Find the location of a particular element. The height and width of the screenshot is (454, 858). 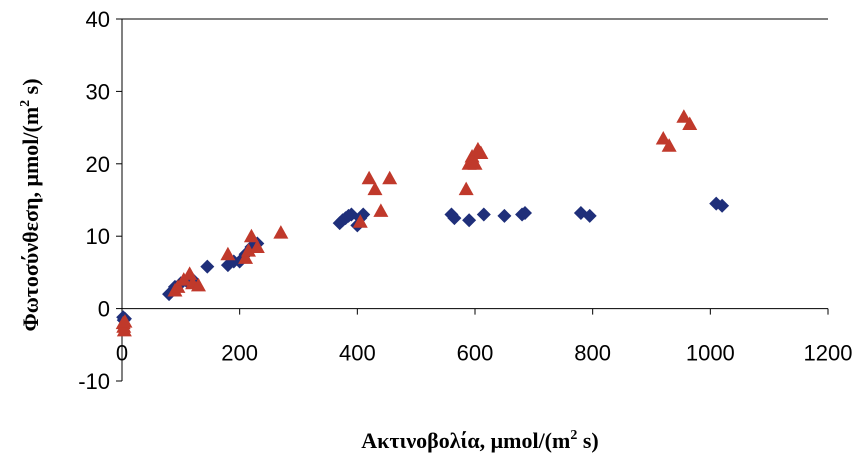

x-tick-label: 1000 is located at coordinates (710, 353).